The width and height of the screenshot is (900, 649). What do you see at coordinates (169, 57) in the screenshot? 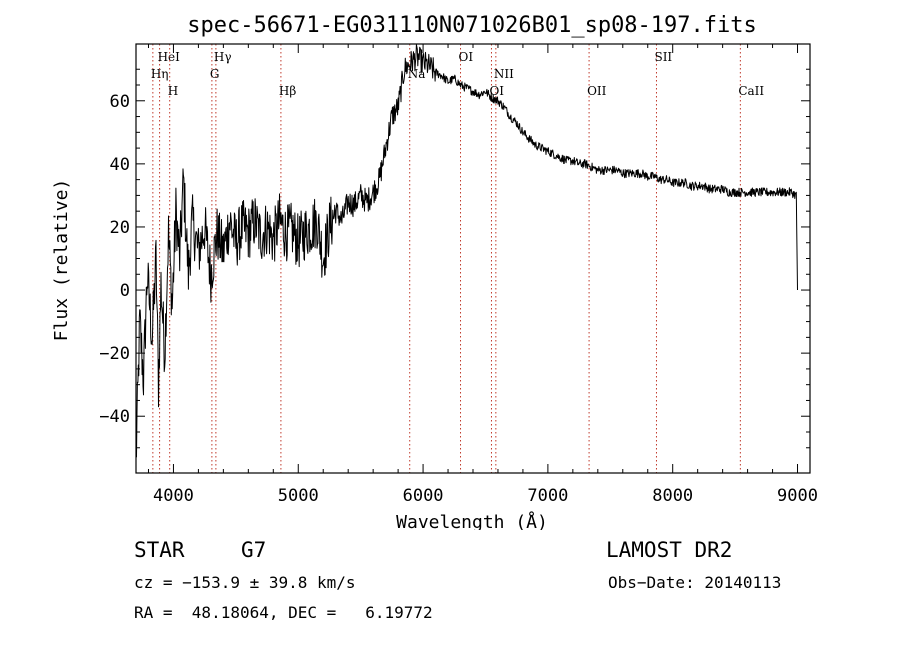
I see `emission-line-label: HeI` at bounding box center [169, 57].